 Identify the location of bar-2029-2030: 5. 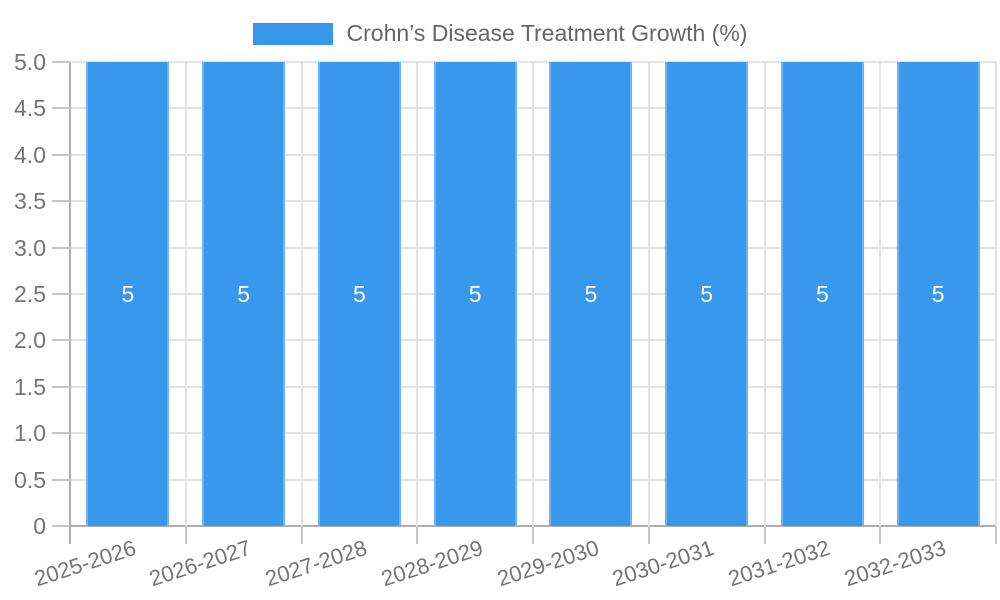
(591, 294).